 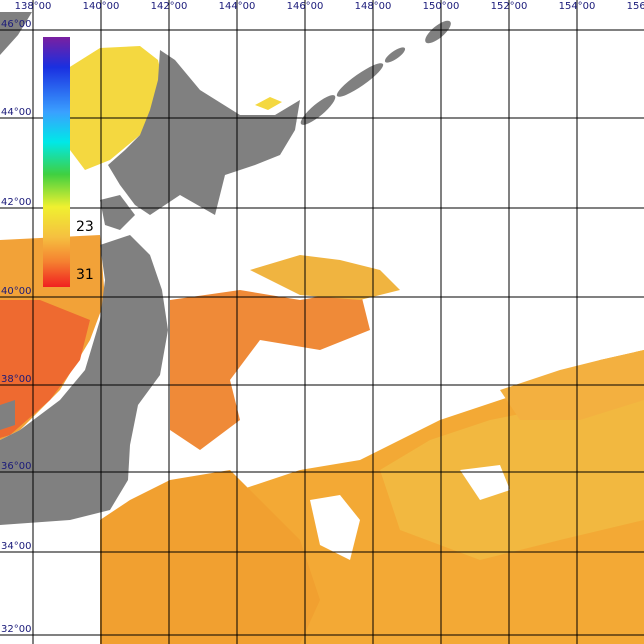 What do you see at coordinates (635, 6) in the screenshot?
I see `longitude-label: 156°00` at bounding box center [635, 6].